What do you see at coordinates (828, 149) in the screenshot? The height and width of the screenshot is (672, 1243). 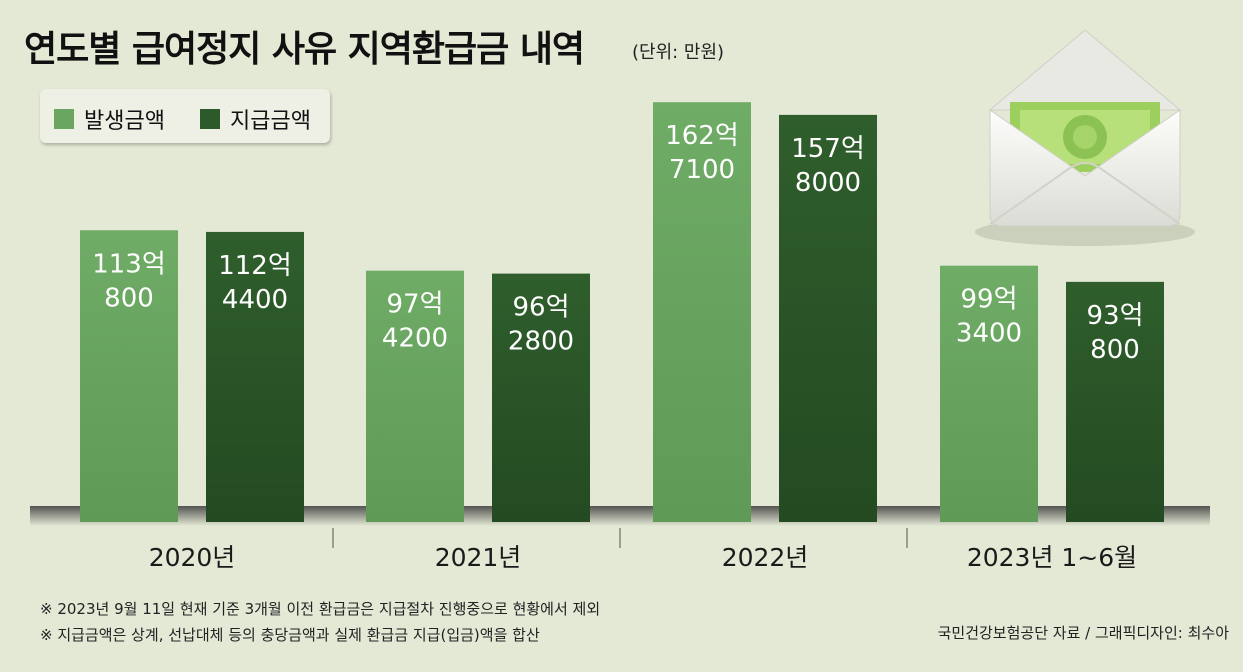 I see `data-label-paid-2-0: 157억` at bounding box center [828, 149].